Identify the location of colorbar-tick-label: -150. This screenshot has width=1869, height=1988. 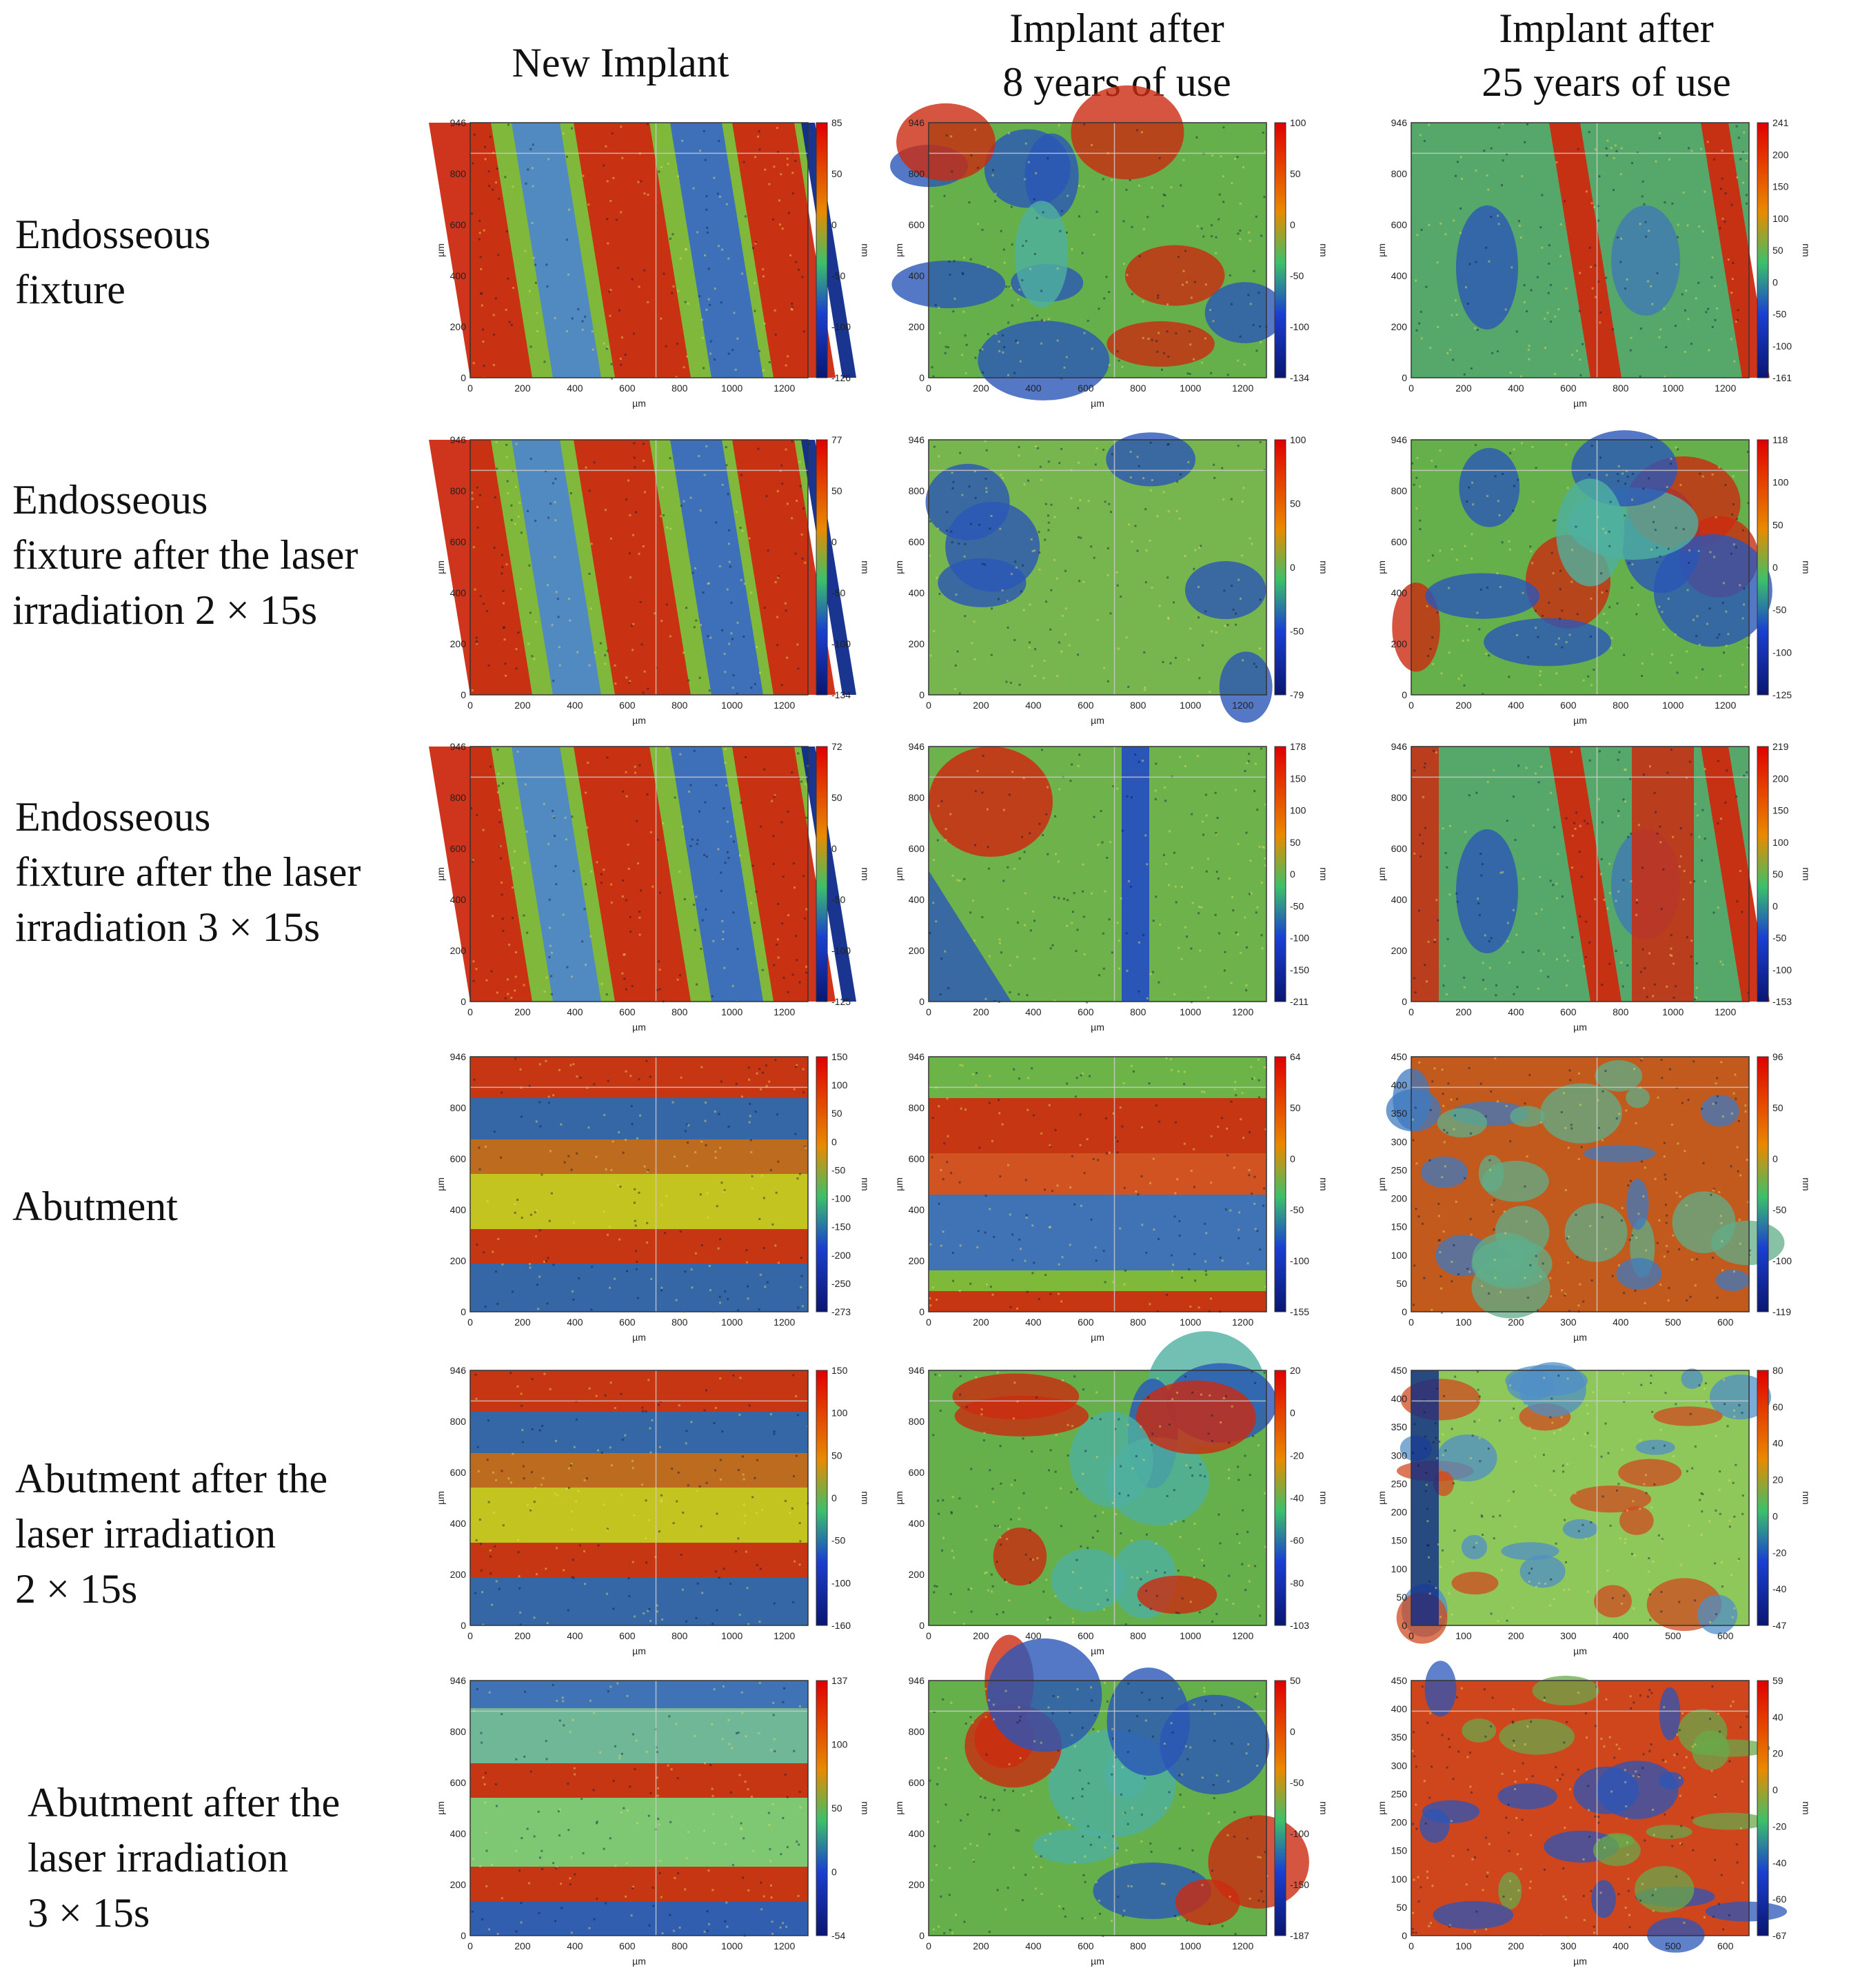
(1300, 1885).